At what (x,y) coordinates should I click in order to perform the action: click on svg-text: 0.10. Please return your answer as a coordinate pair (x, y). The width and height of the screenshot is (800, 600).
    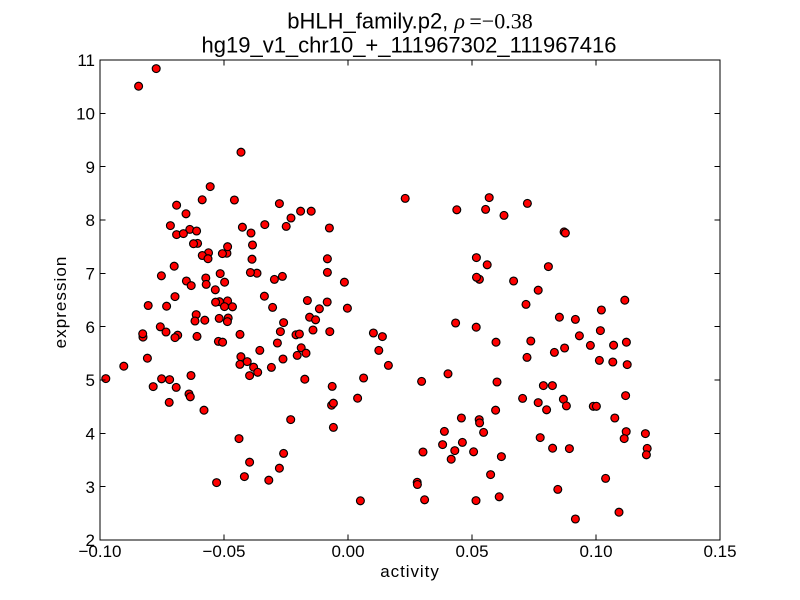
    Looking at the image, I should click on (595, 551).